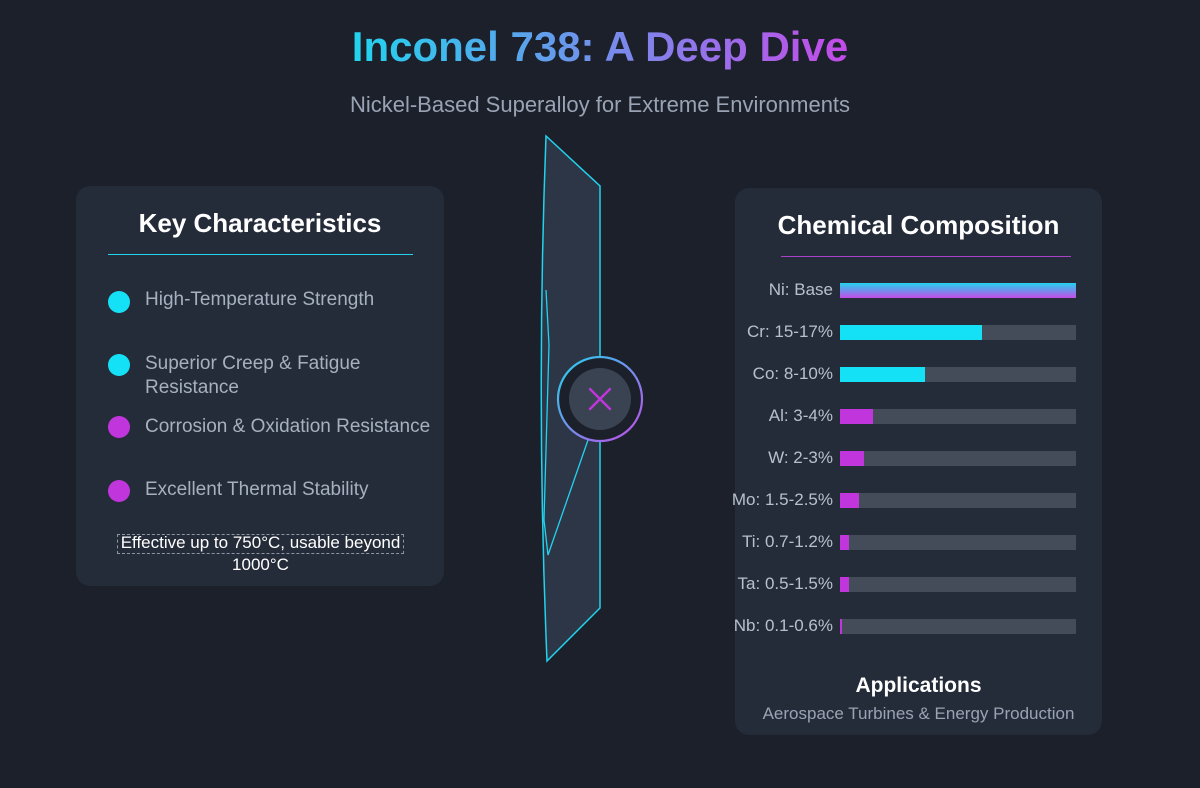  I want to click on composition-row: Ti: 0.7-1.2%, so click(918, 542).